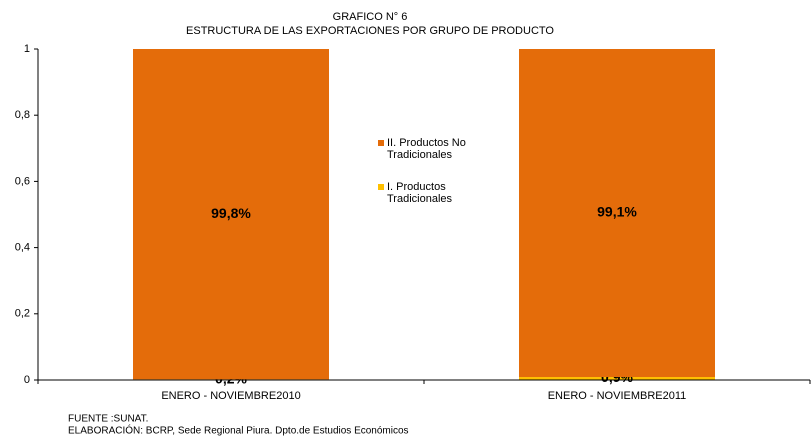 Image resolution: width=811 pixels, height=439 pixels. I want to click on y-tick-label: 0,2, so click(22, 314).